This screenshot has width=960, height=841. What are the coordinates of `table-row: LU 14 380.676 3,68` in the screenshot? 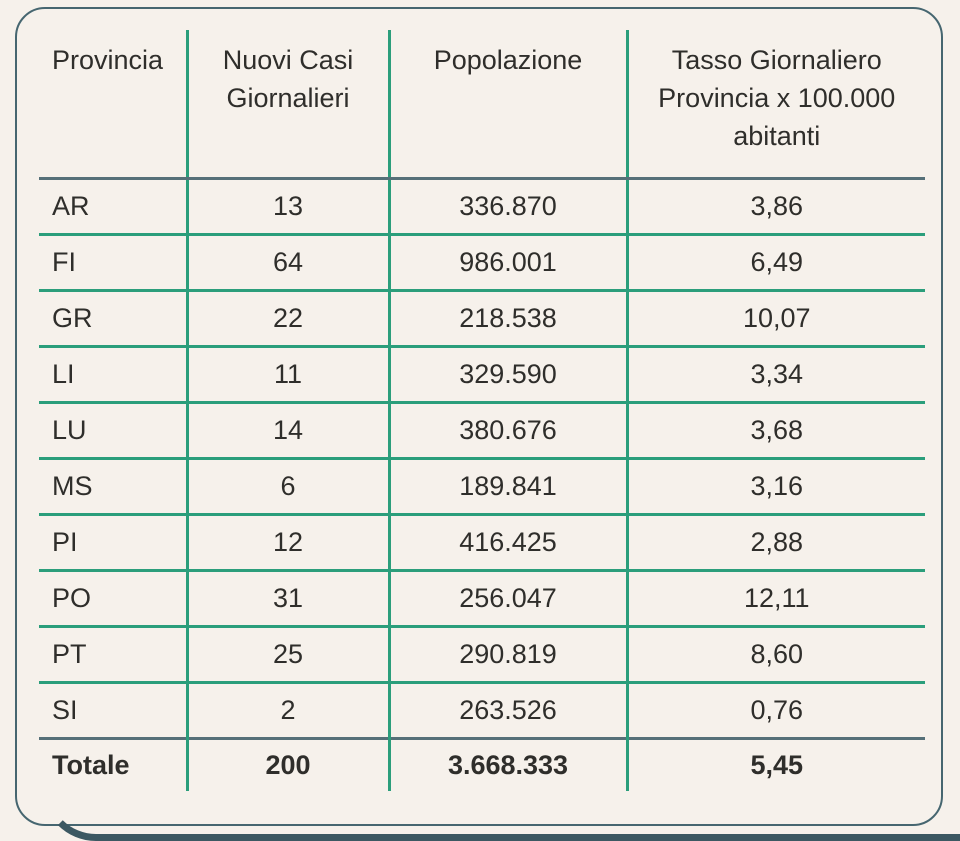 It's located at (482, 430).